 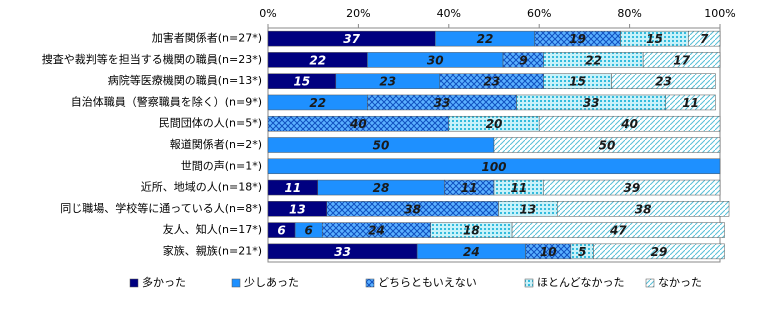 I want to click on x-tick-label: 40%, so click(x=449, y=13).